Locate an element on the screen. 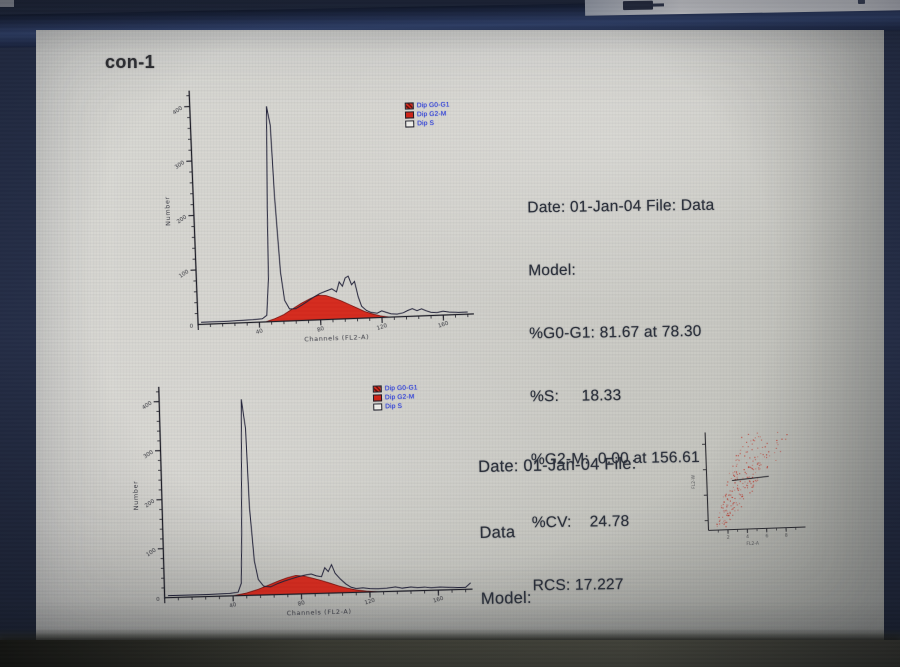 This screenshot has height=667, width=900. toolbar-dot is located at coordinates (861, 2).